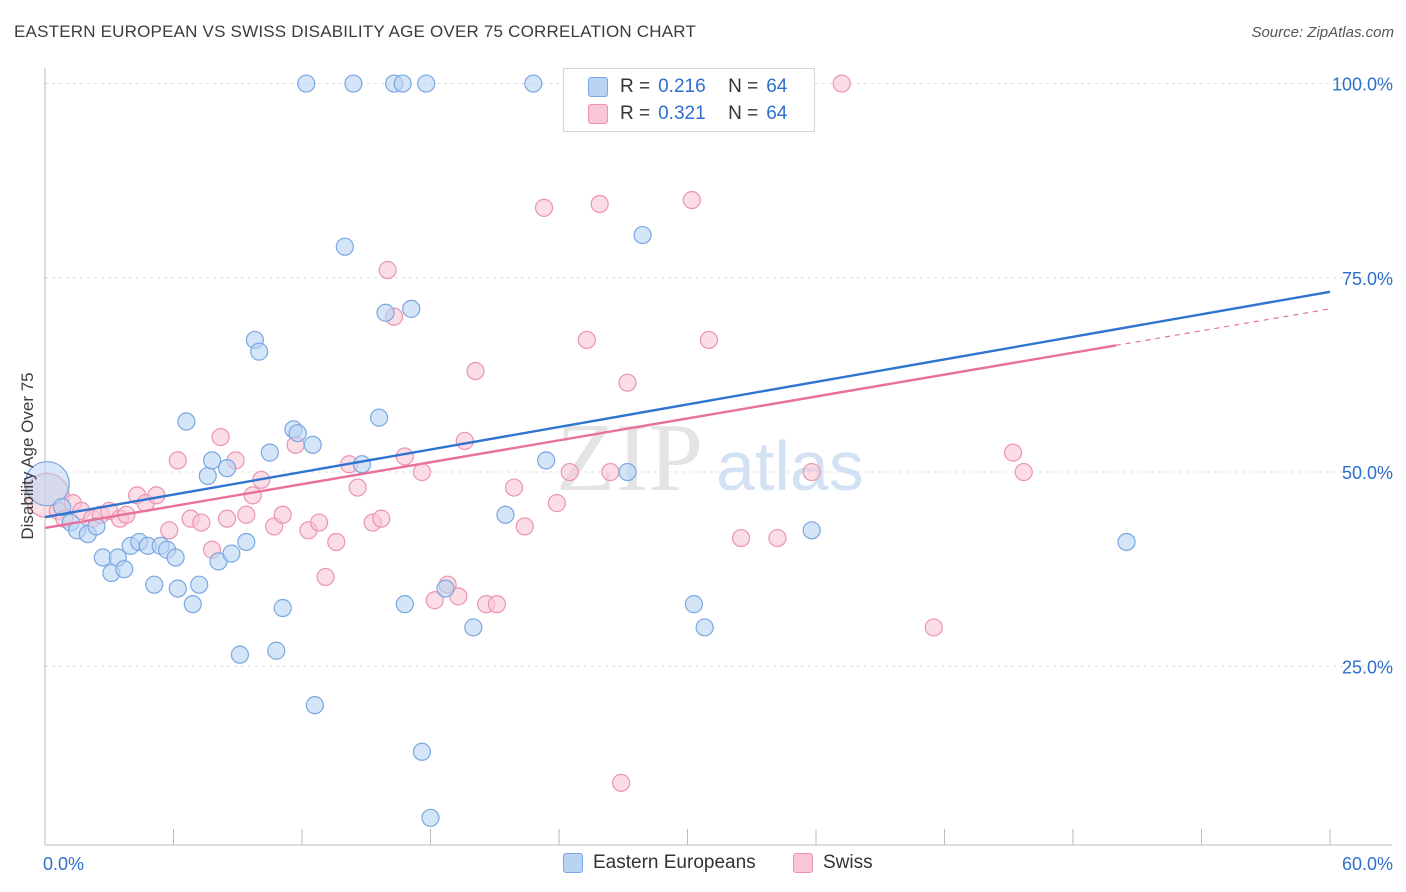 This screenshot has width=1406, height=892. I want to click on correlation-legend: R = 0.216 N = 64 R = 0.321 N = 64, so click(689, 100).